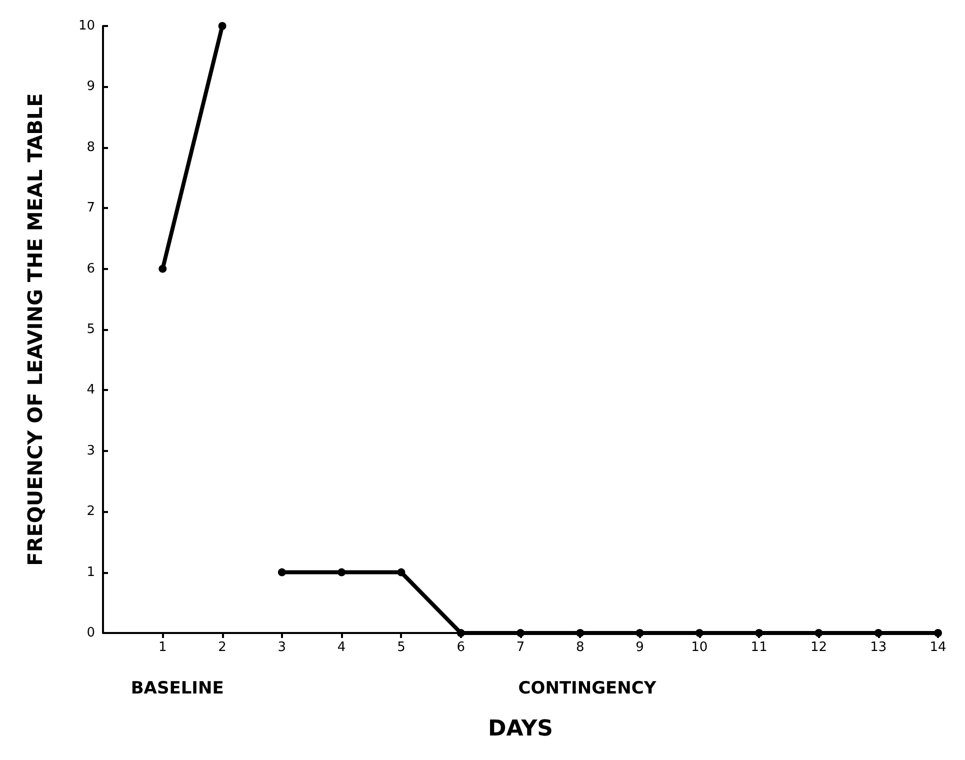 This screenshot has height=760, width=965. Describe the element at coordinates (460, 647) in the screenshot. I see `x-tick-label: 6` at that location.